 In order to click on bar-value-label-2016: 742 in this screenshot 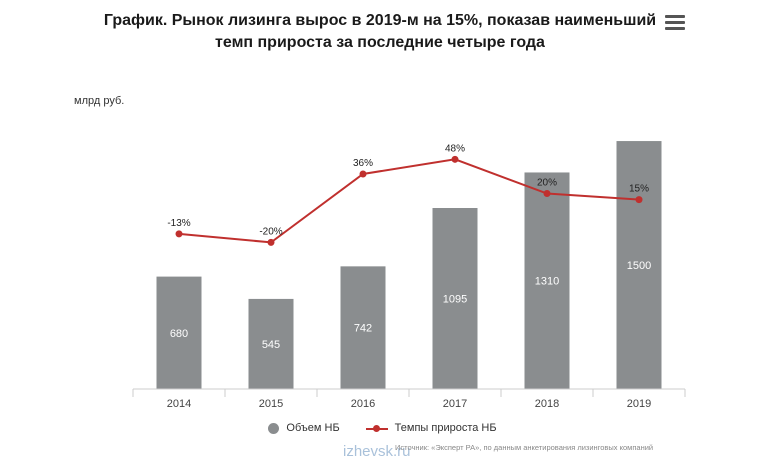, I will do `click(363, 329)`.